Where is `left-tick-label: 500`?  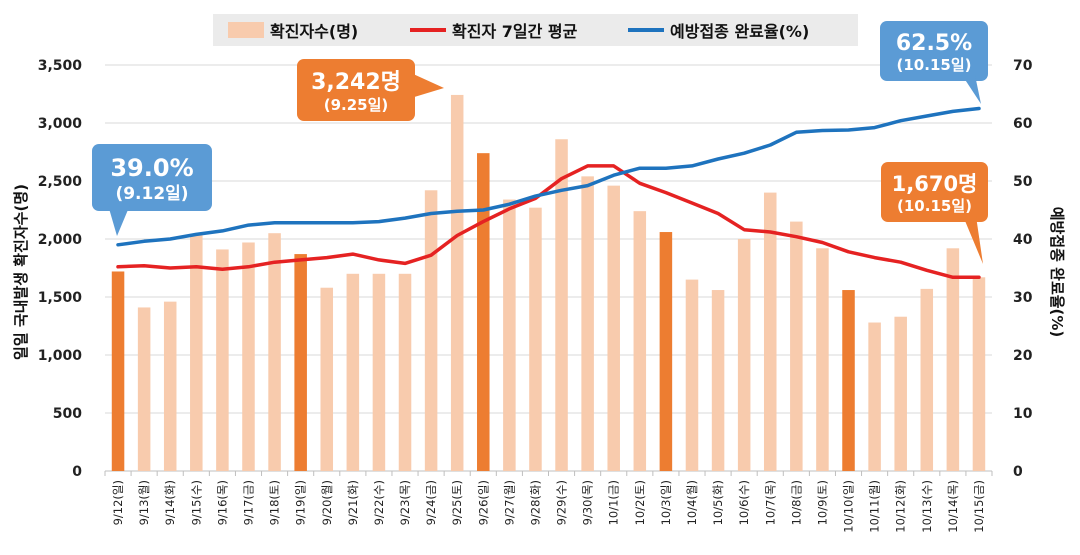
left-tick-label: 500 is located at coordinates (67, 414).